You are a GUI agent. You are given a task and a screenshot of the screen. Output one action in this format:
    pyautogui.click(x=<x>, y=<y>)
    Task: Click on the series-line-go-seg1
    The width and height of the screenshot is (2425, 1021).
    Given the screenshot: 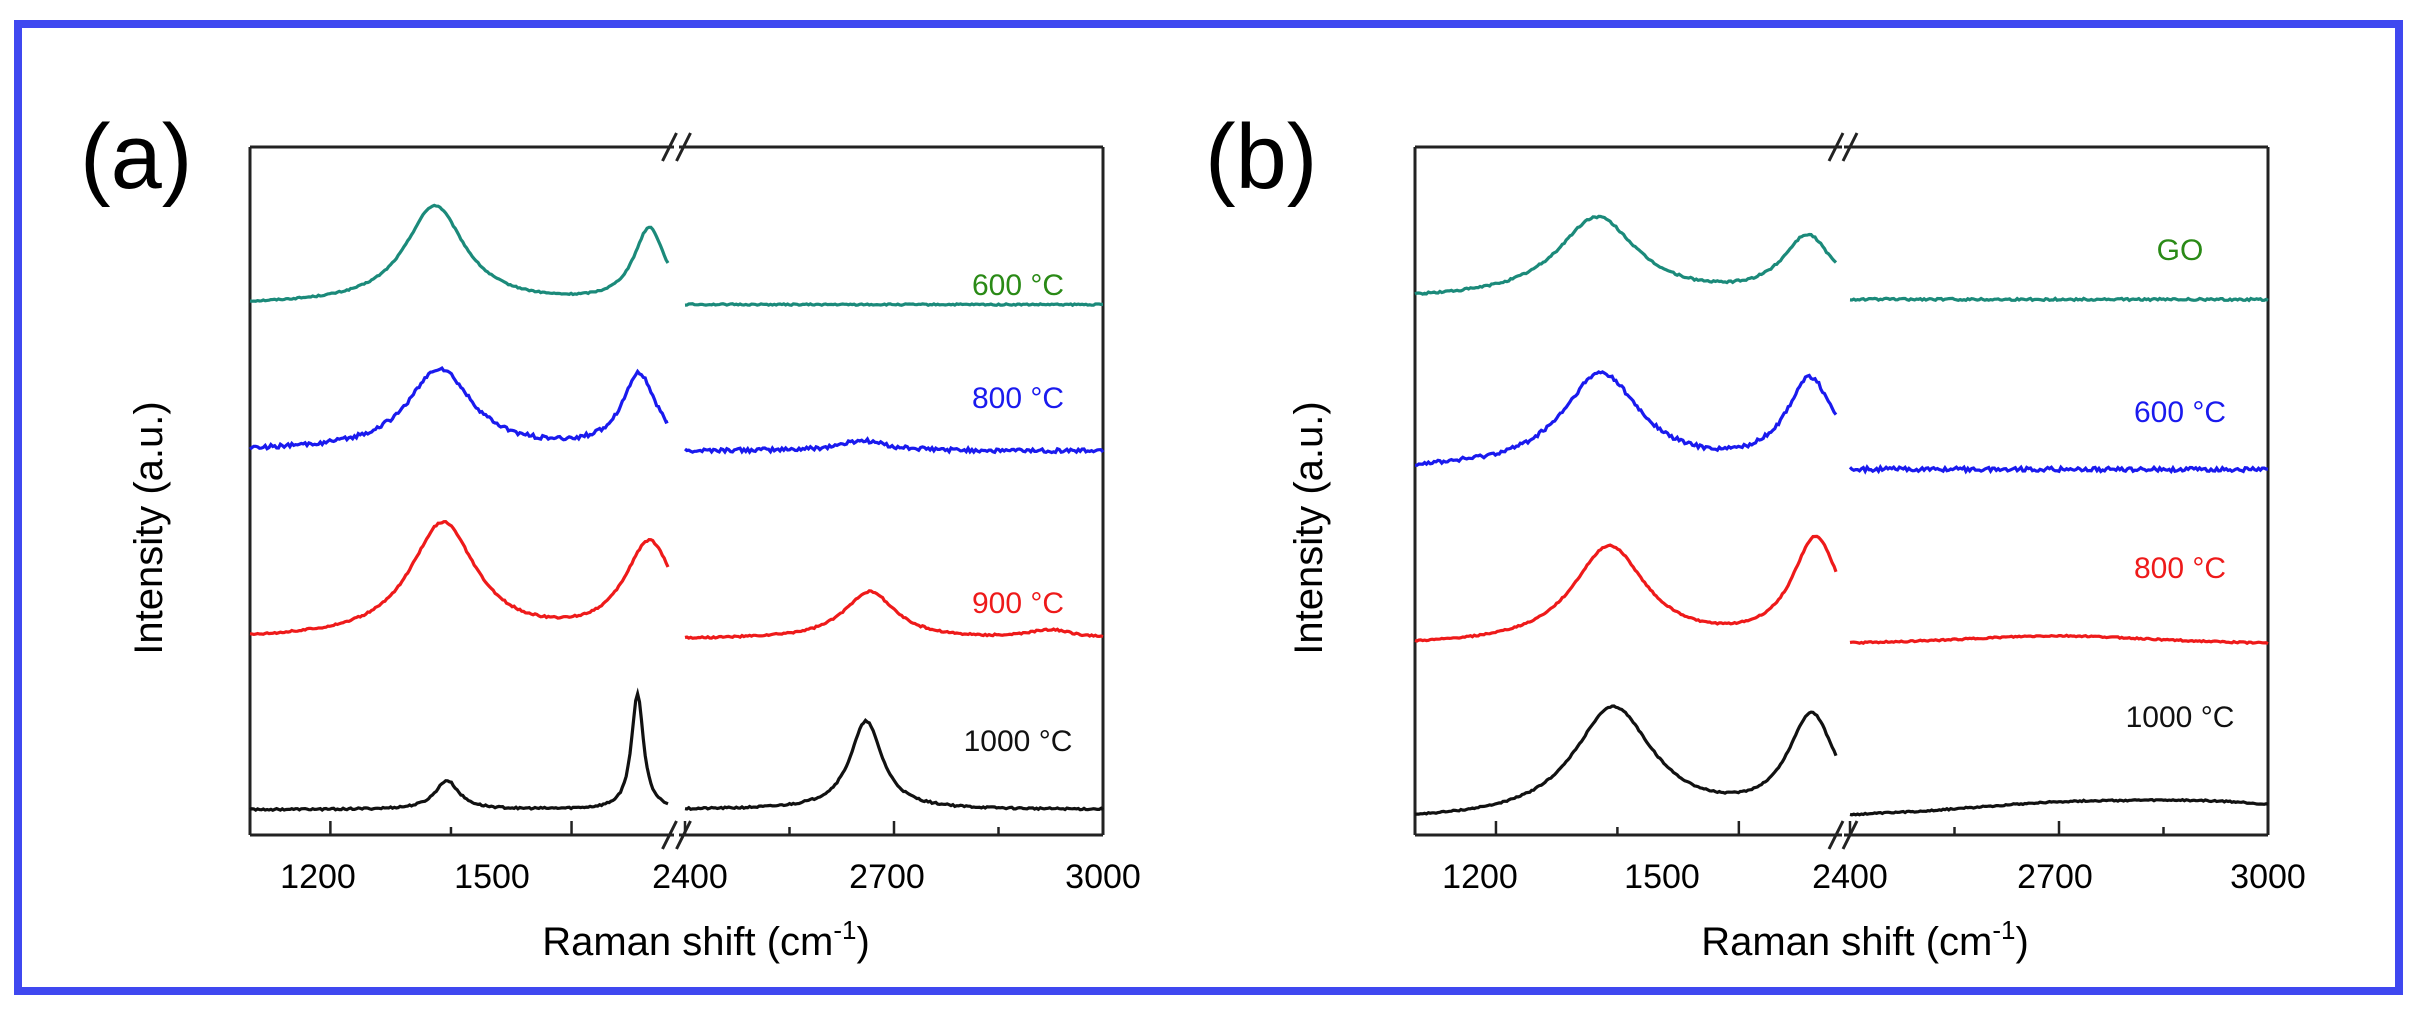 What is the action you would take?
    pyautogui.click(x=2059, y=299)
    